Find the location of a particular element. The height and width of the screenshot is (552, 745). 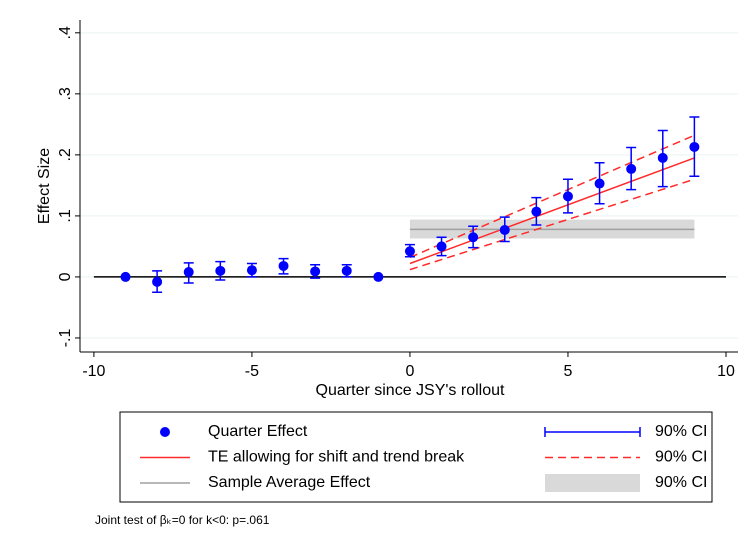

y-axis-label: Effect Size is located at coordinates (44, 186).